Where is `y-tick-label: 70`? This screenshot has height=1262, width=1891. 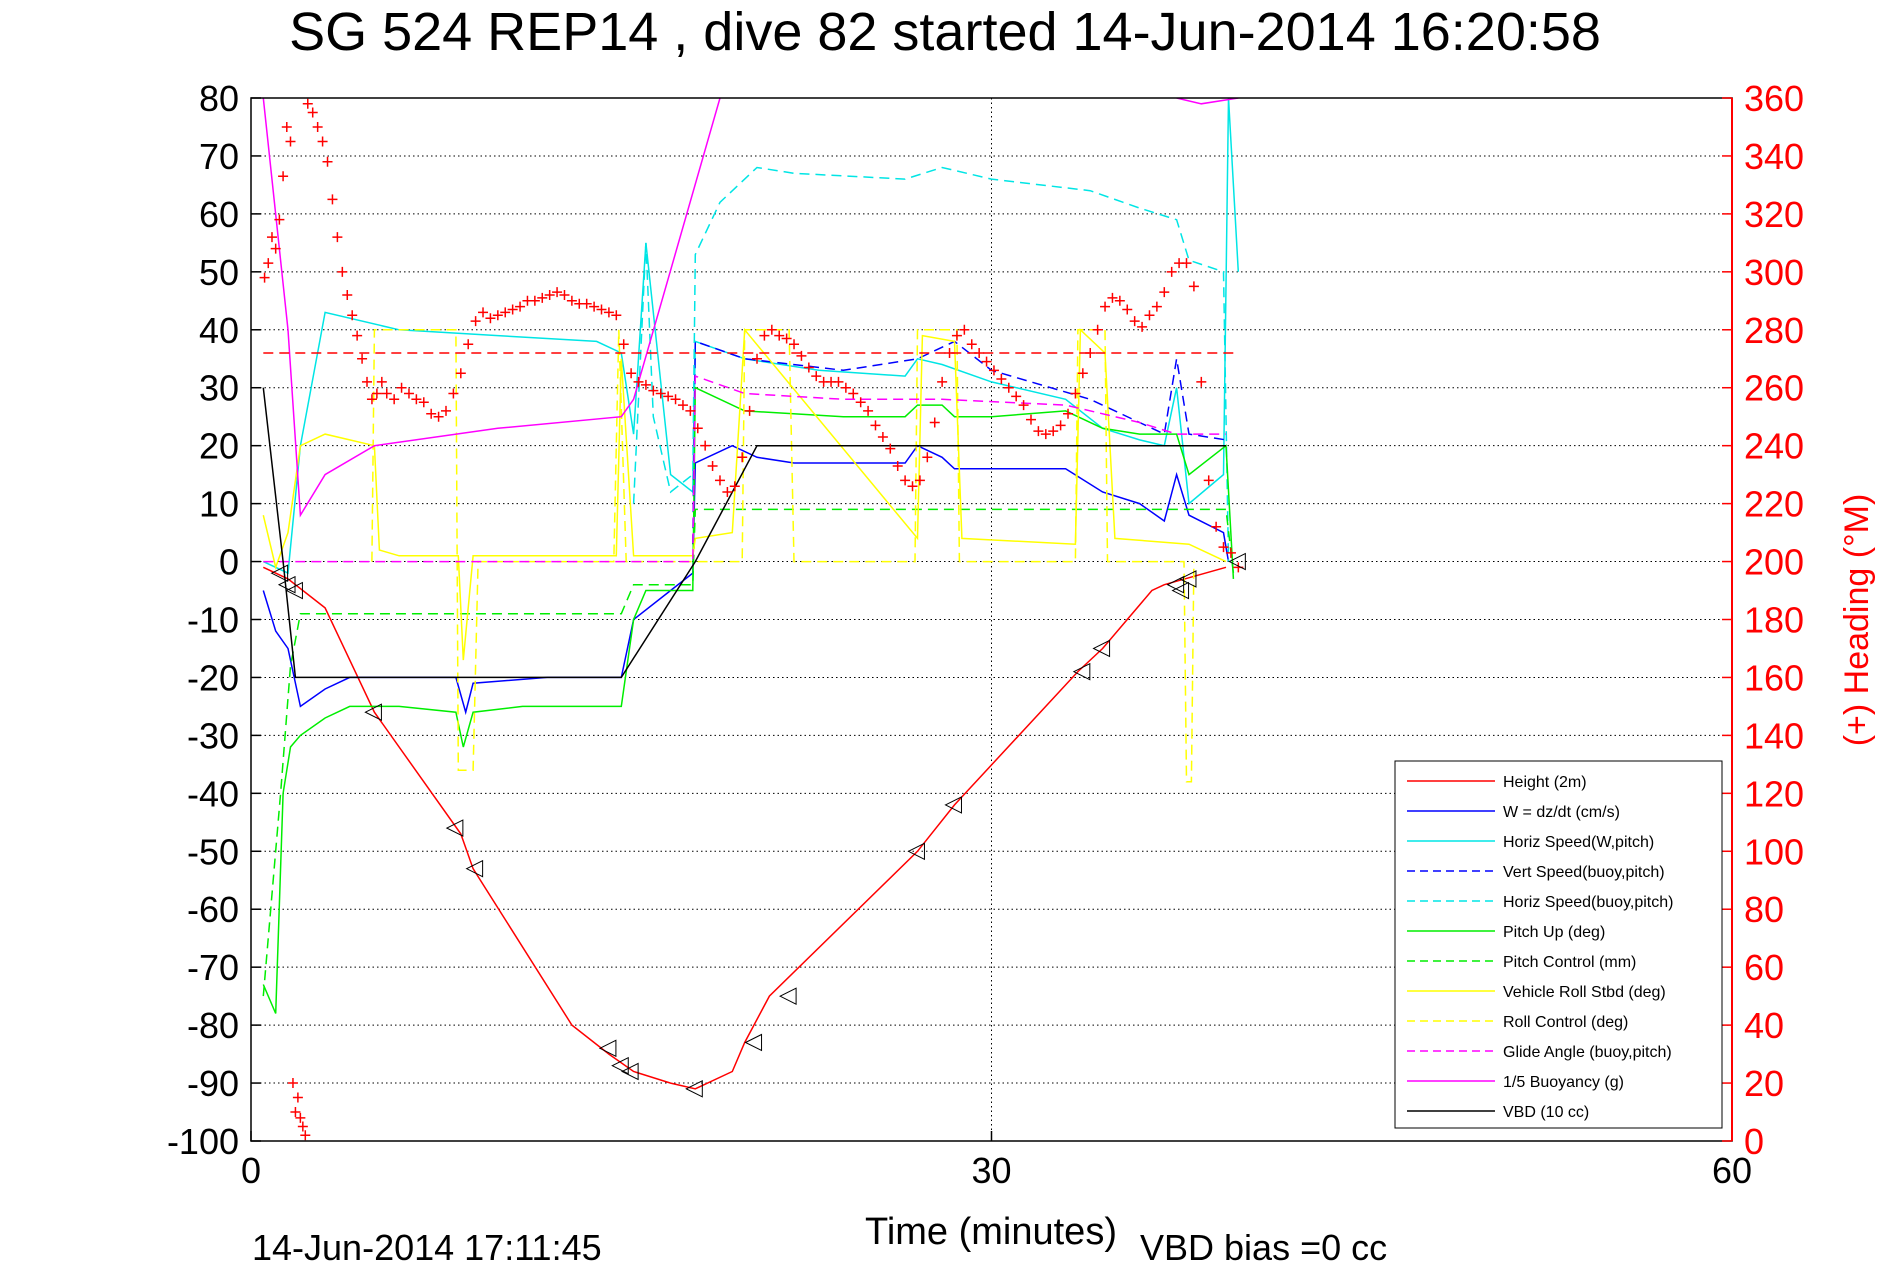 y-tick-label: 70 is located at coordinates (219, 156).